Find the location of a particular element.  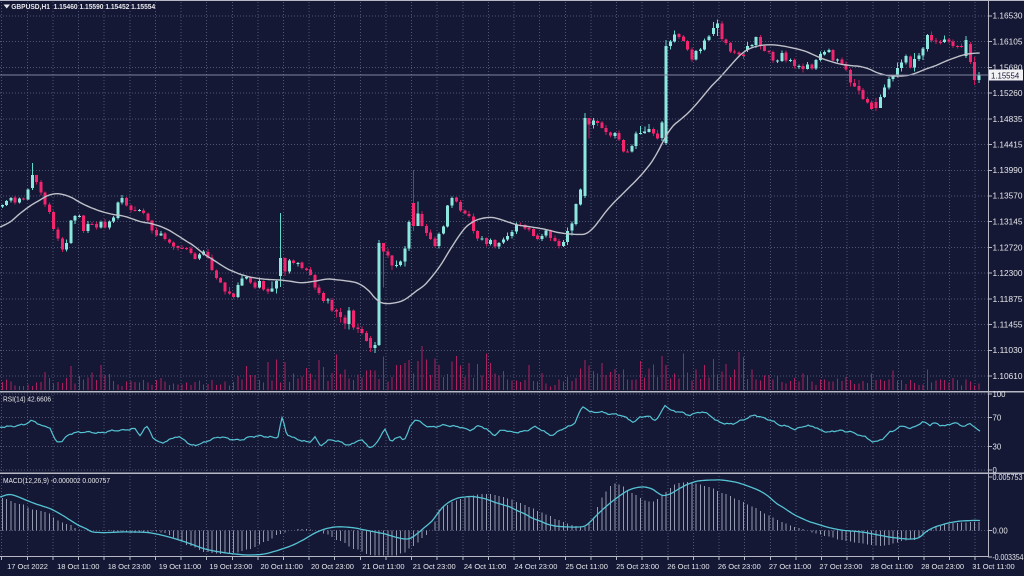

svg-text: 27 Oct 23:00 is located at coordinates (840, 566).